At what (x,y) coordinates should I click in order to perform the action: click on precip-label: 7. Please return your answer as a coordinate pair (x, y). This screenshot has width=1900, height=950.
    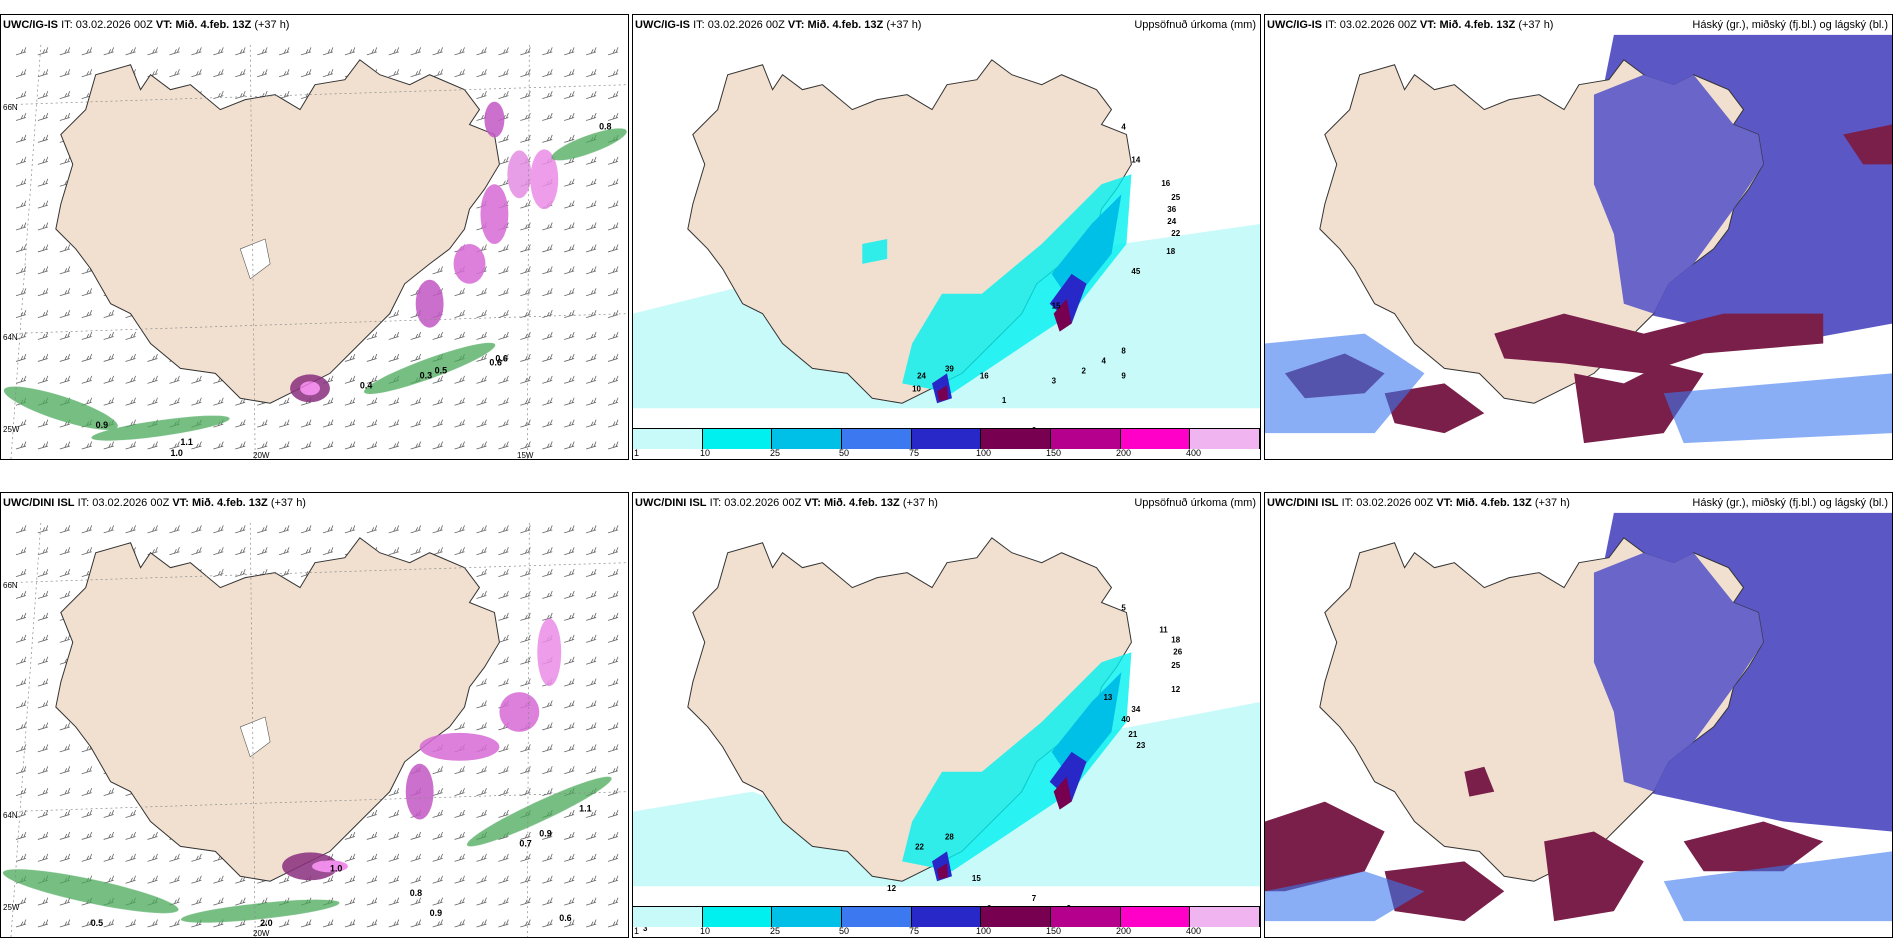
    Looking at the image, I should click on (1034, 898).